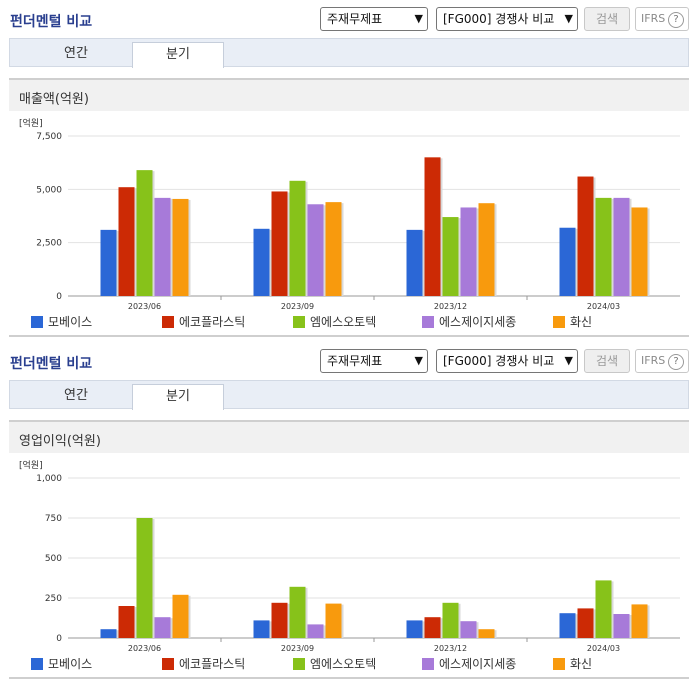  What do you see at coordinates (343, 664) in the screenshot?
I see `legend-label: 엠에스오토텍` at bounding box center [343, 664].